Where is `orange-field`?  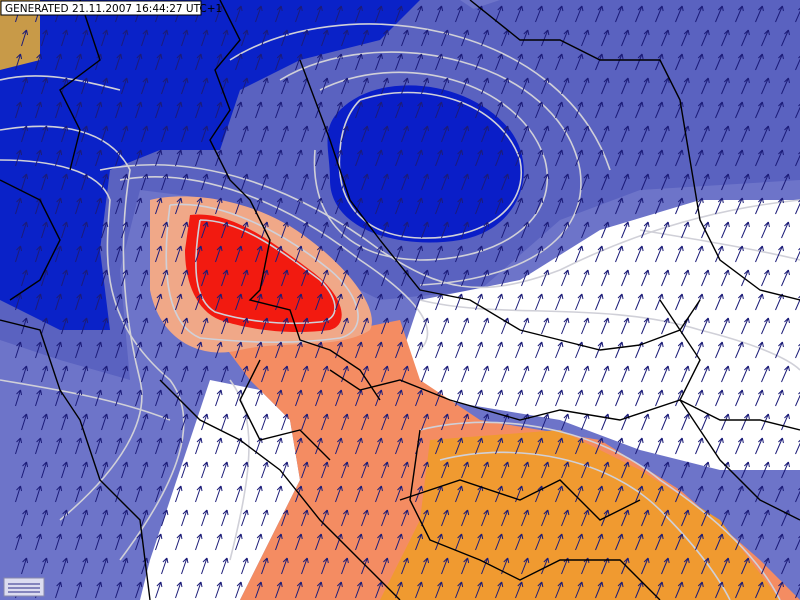
orange-field is located at coordinates (580, 515).